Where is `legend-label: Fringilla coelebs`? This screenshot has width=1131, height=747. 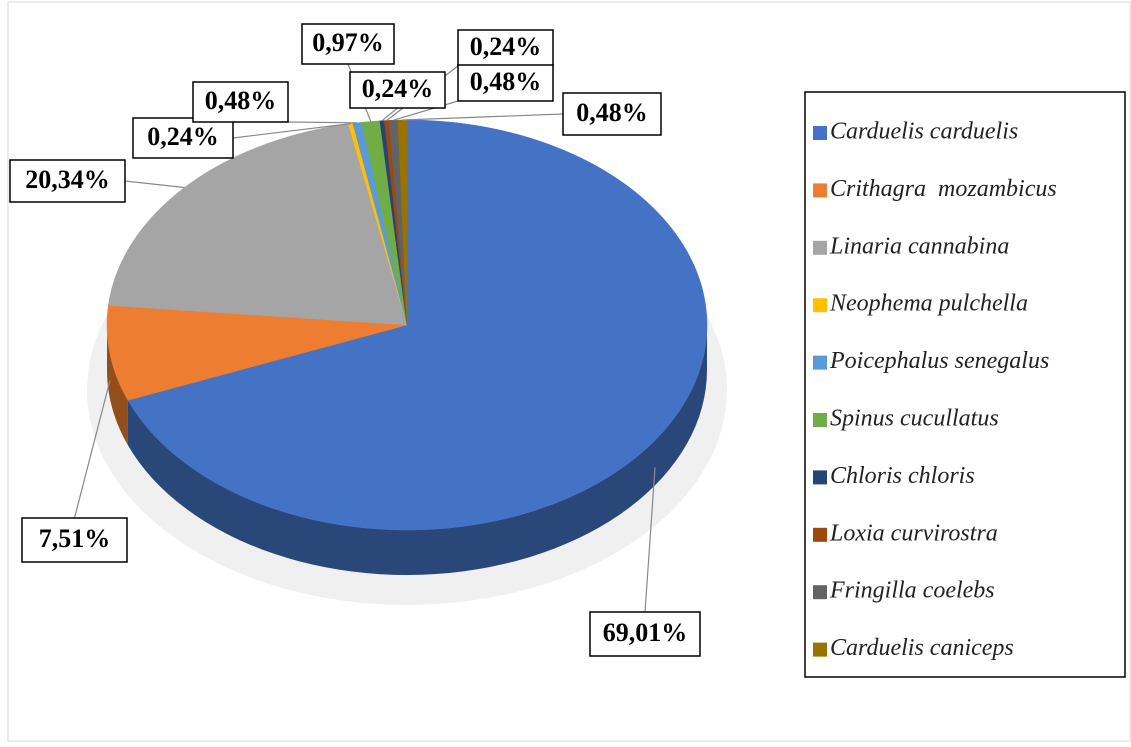
legend-label: Fringilla coelebs is located at coordinates (912, 591).